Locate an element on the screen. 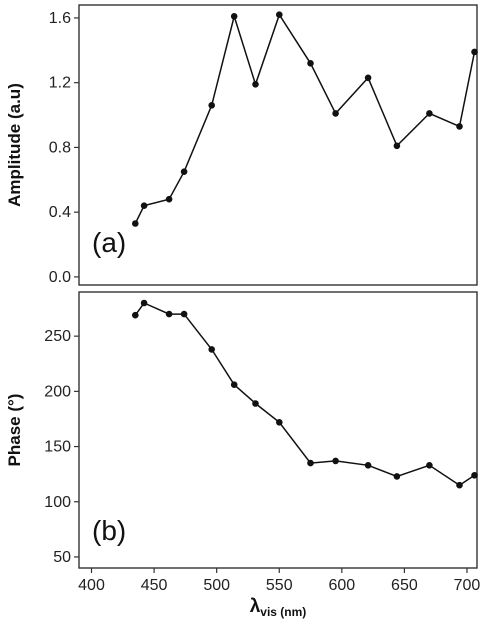 Image resolution: width=486 pixels, height=624 pixels. panel-label-a: (a) is located at coordinates (109, 242).